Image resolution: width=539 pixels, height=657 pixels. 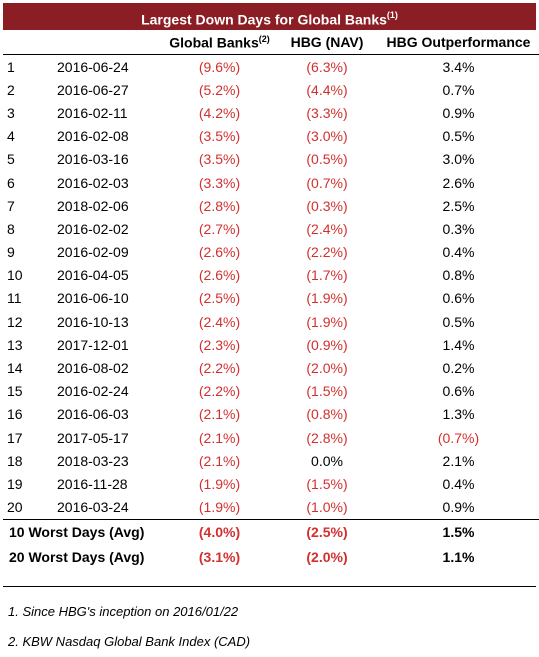 I want to click on date-cell: 2016-06-10, so click(x=93, y=298).